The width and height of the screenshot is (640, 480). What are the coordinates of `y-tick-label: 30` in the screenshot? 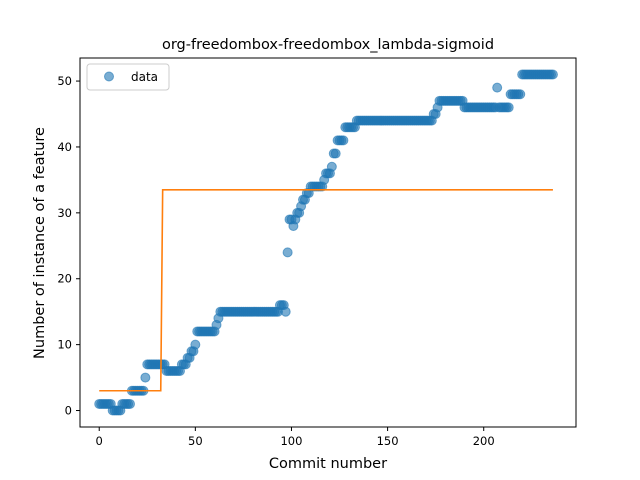 It's located at (64, 213).